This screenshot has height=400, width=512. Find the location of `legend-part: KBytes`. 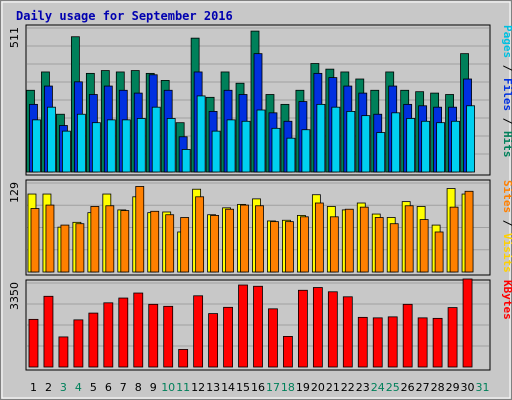

legend-part: KBytes is located at coordinates (506, 300).